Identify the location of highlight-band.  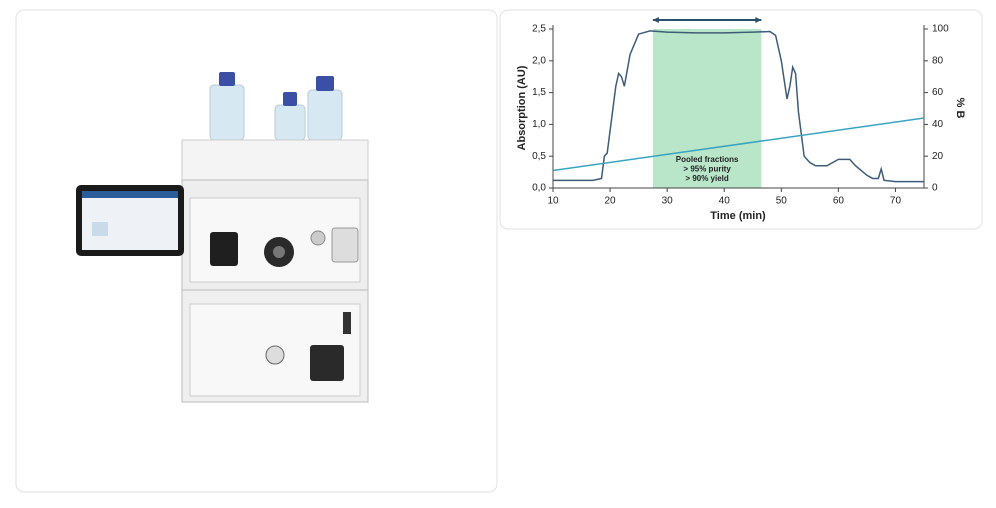
(707, 108).